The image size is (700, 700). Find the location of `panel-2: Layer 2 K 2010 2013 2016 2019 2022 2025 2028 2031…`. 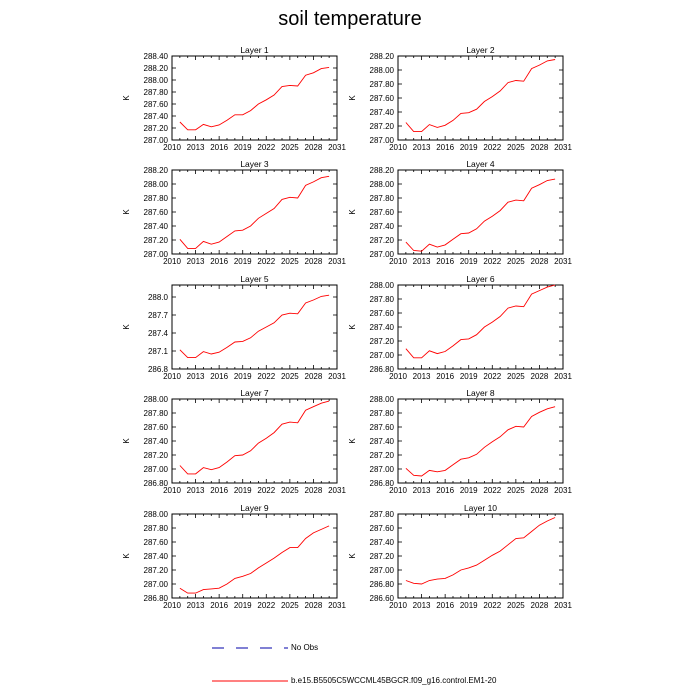

panel-2: Layer 2 K 2010 2013 2016 2019 2022 2025 2028 2031… is located at coordinates (460, 98).